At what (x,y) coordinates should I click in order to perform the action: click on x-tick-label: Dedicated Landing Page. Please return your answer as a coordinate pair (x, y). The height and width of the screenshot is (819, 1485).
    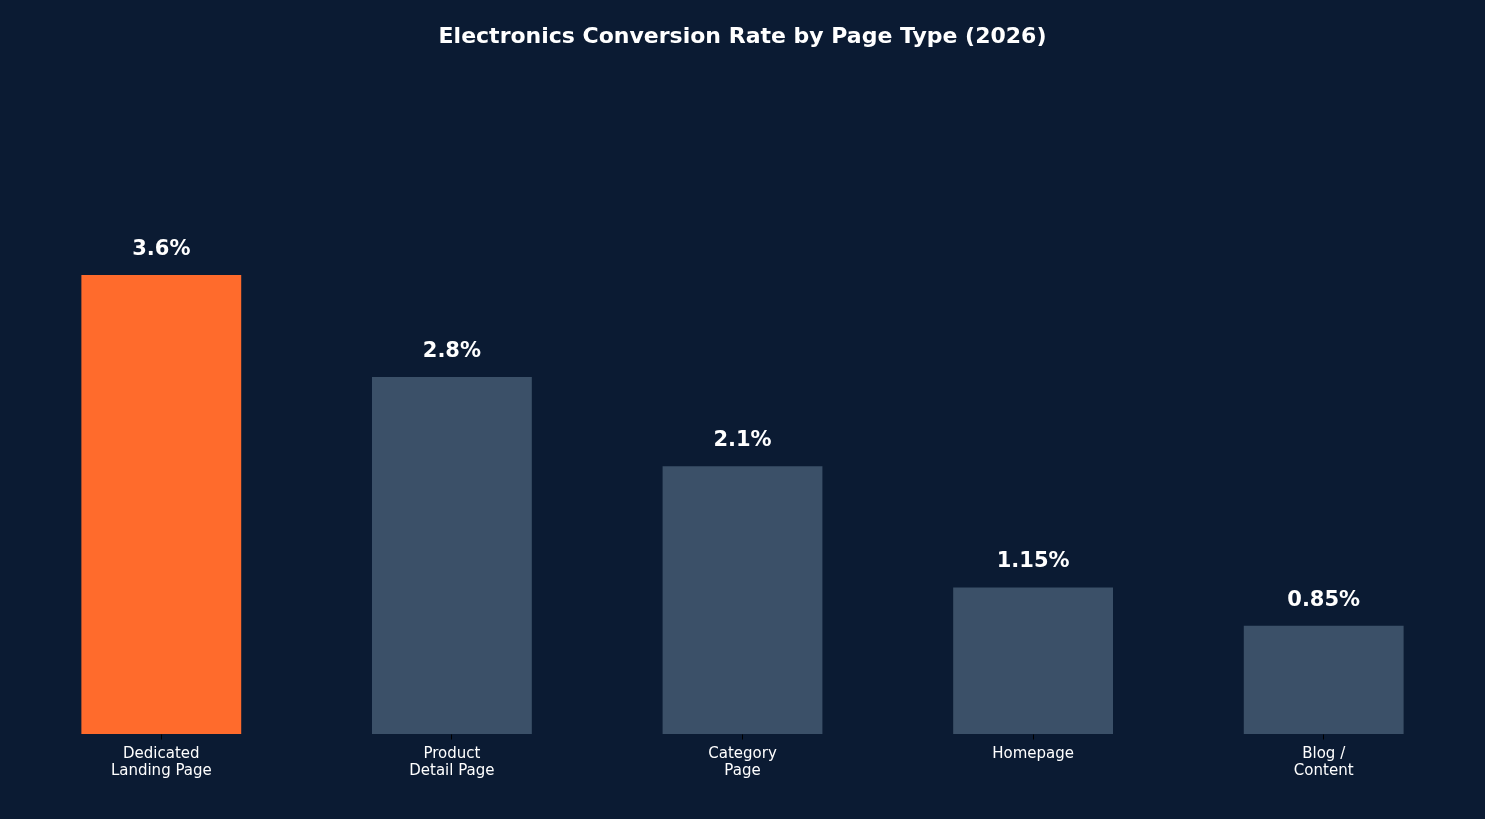
    Looking at the image, I should click on (161, 761).